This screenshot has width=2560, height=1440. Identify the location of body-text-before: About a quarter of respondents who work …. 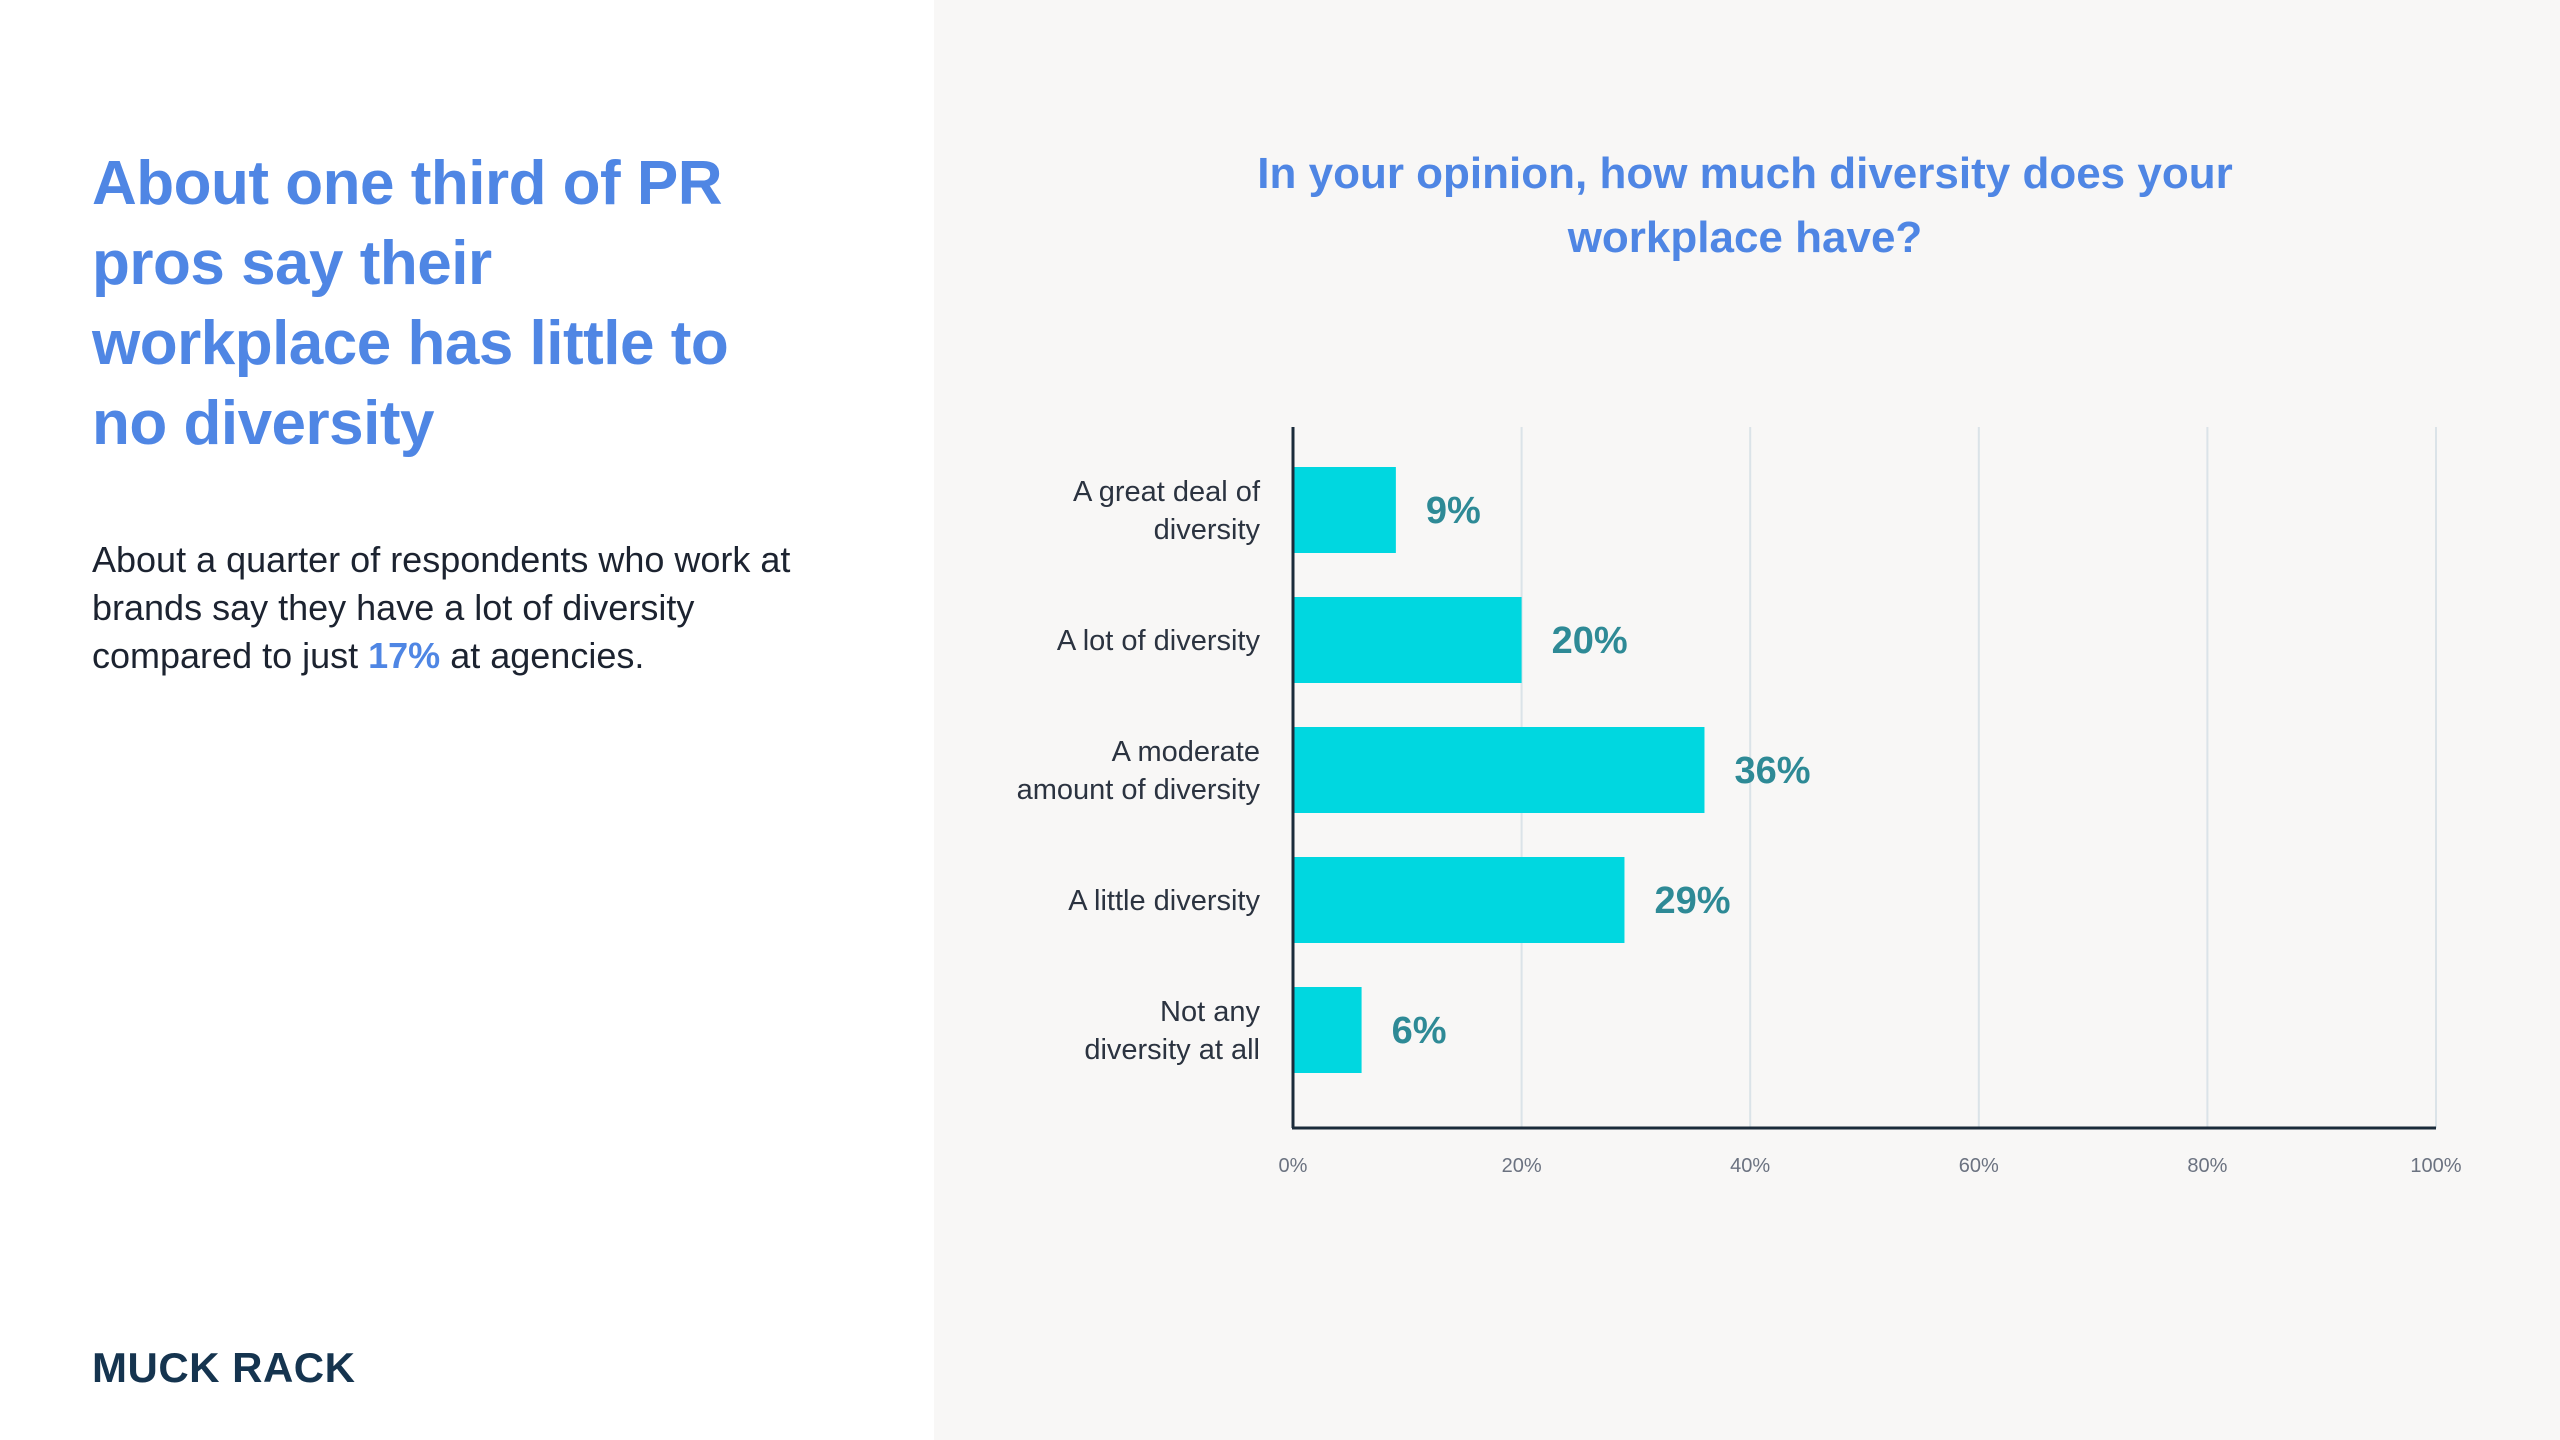
(441, 607).